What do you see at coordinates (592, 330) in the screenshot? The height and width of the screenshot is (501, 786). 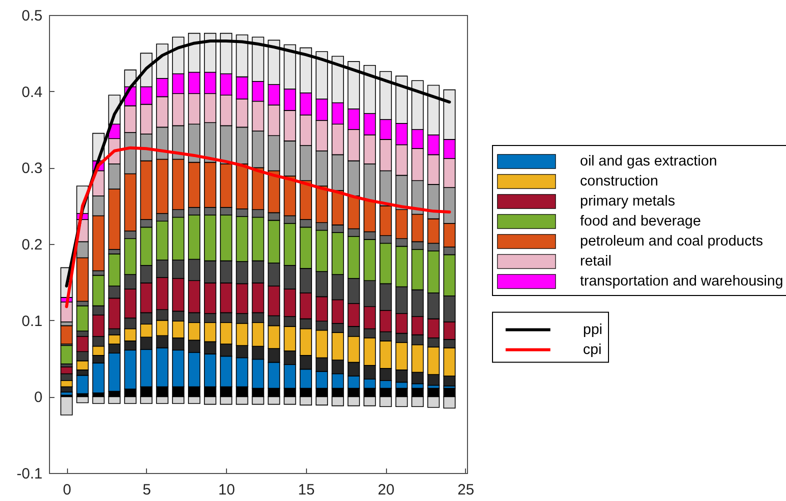 I see `legend-label: ppi` at bounding box center [592, 330].